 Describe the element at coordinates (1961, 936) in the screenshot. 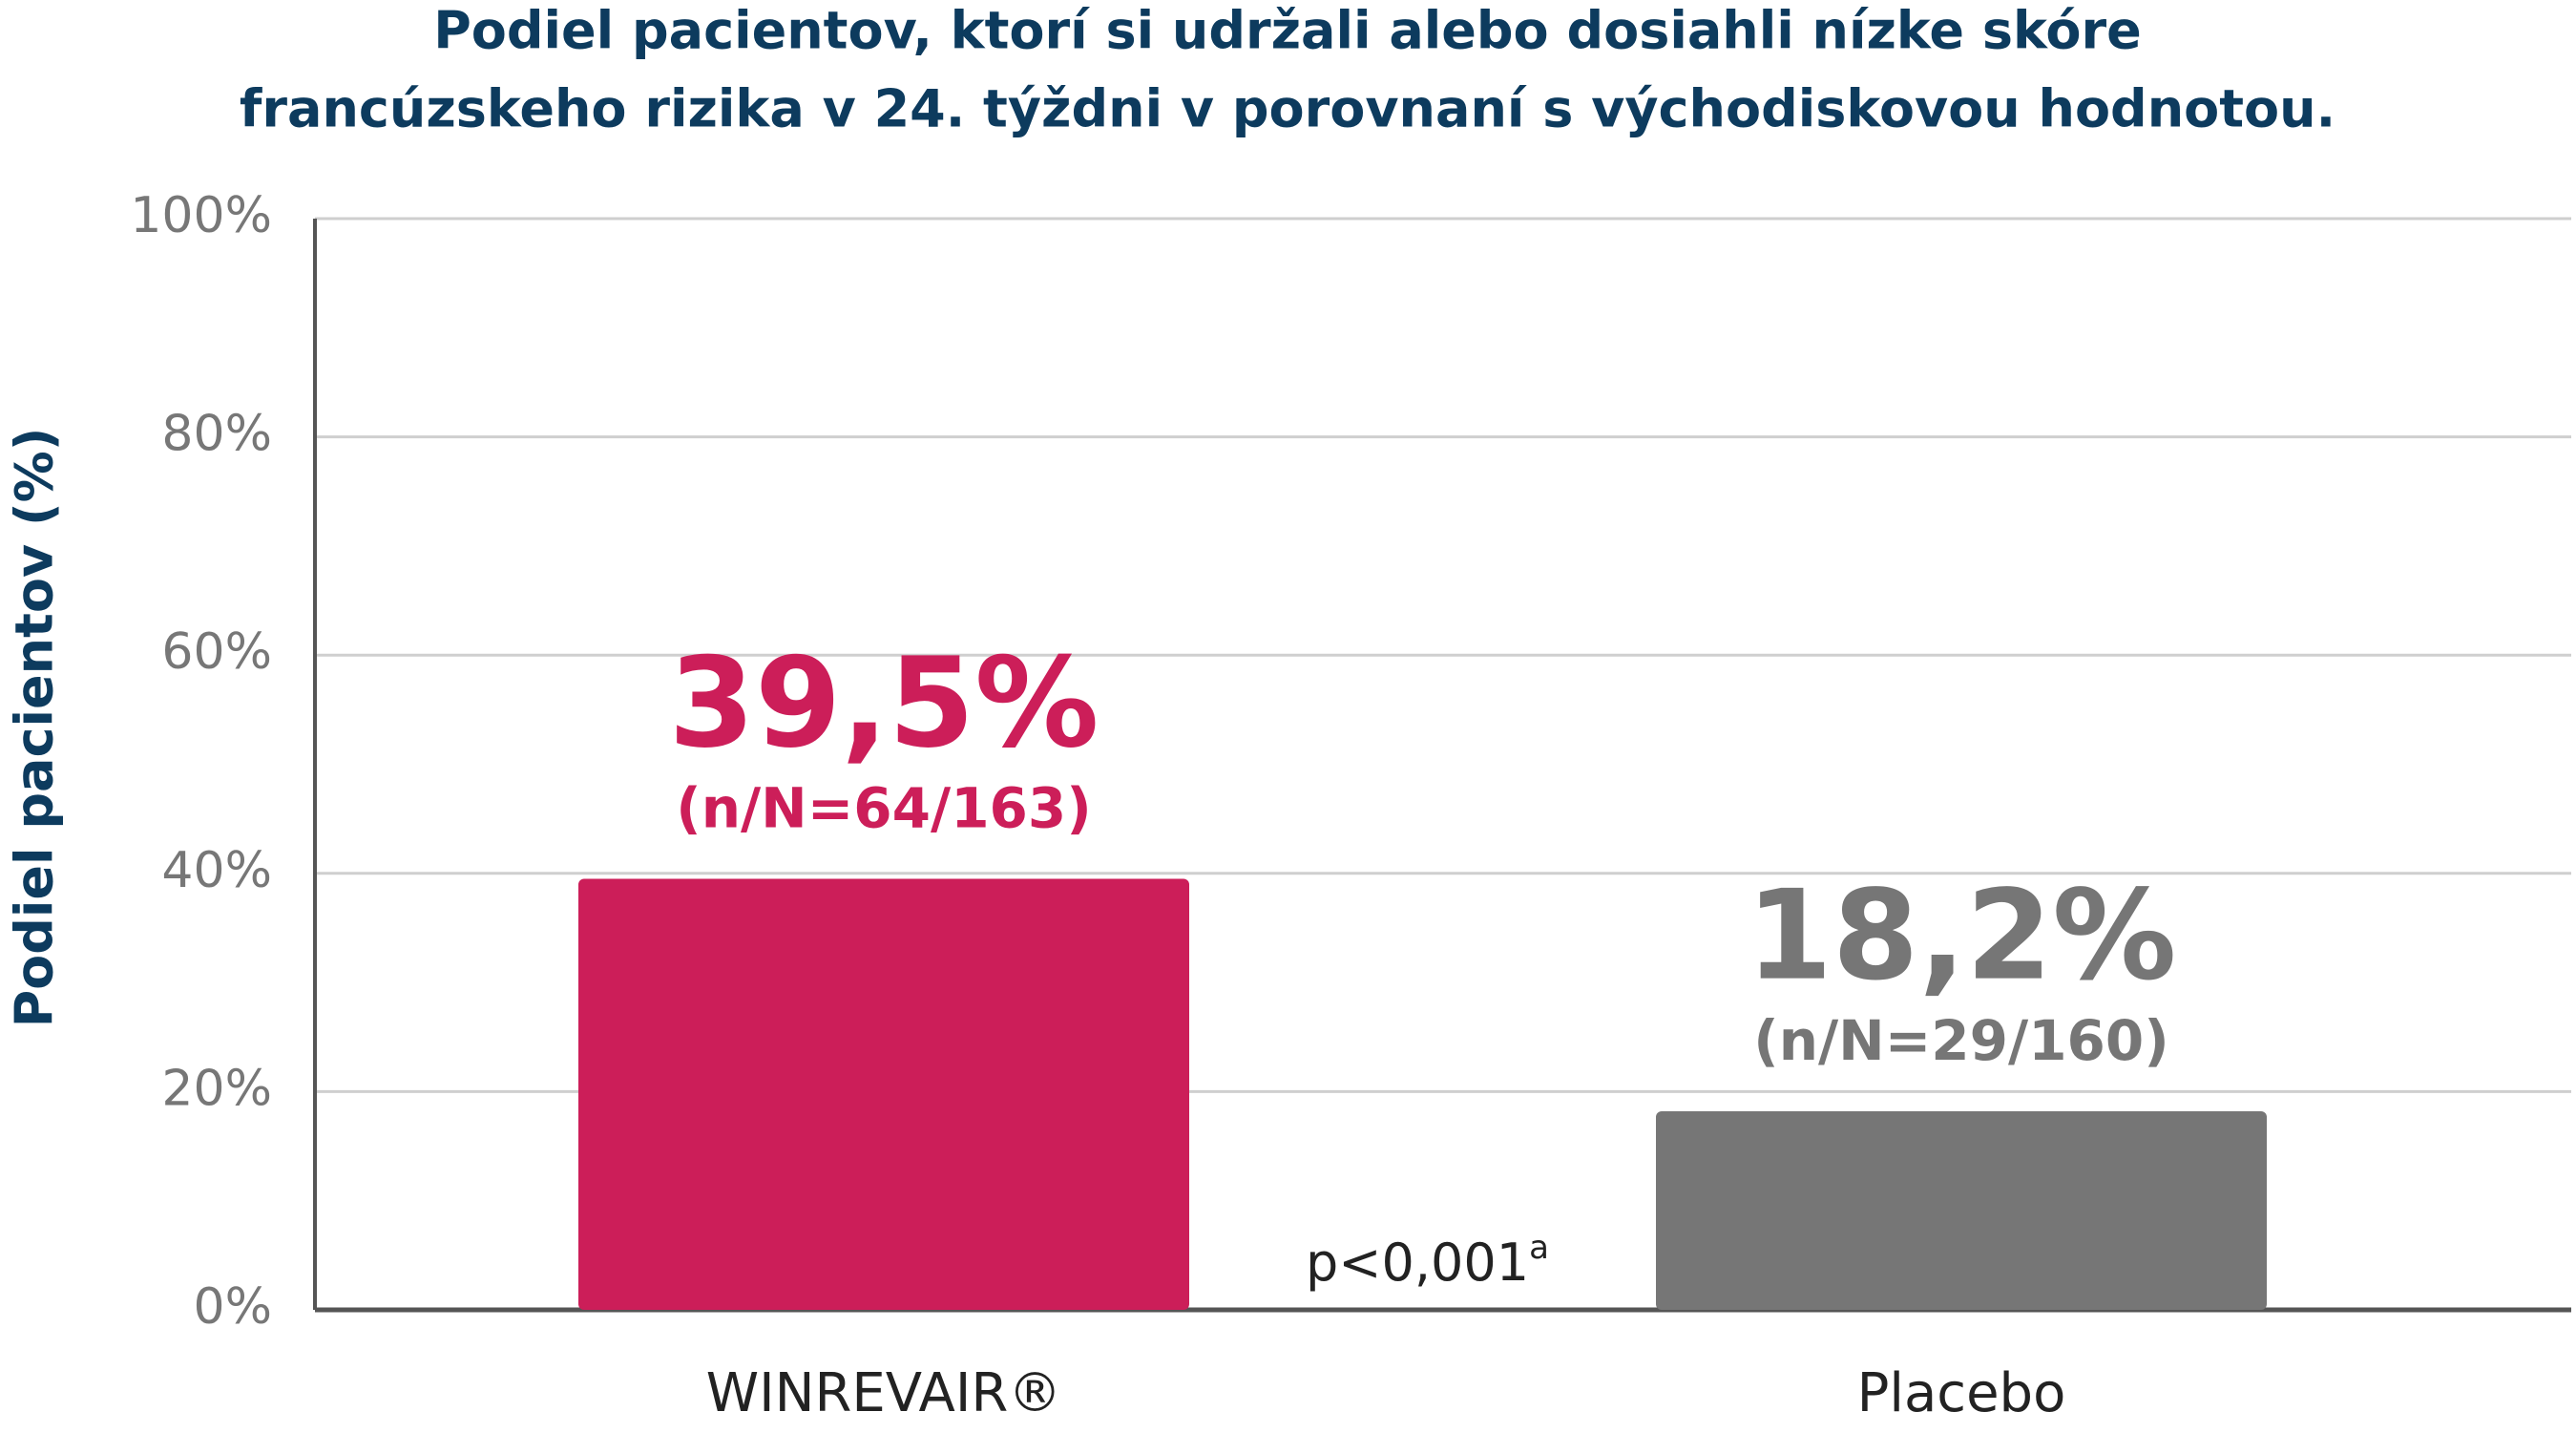

I see `value-label: 18,2%` at that location.